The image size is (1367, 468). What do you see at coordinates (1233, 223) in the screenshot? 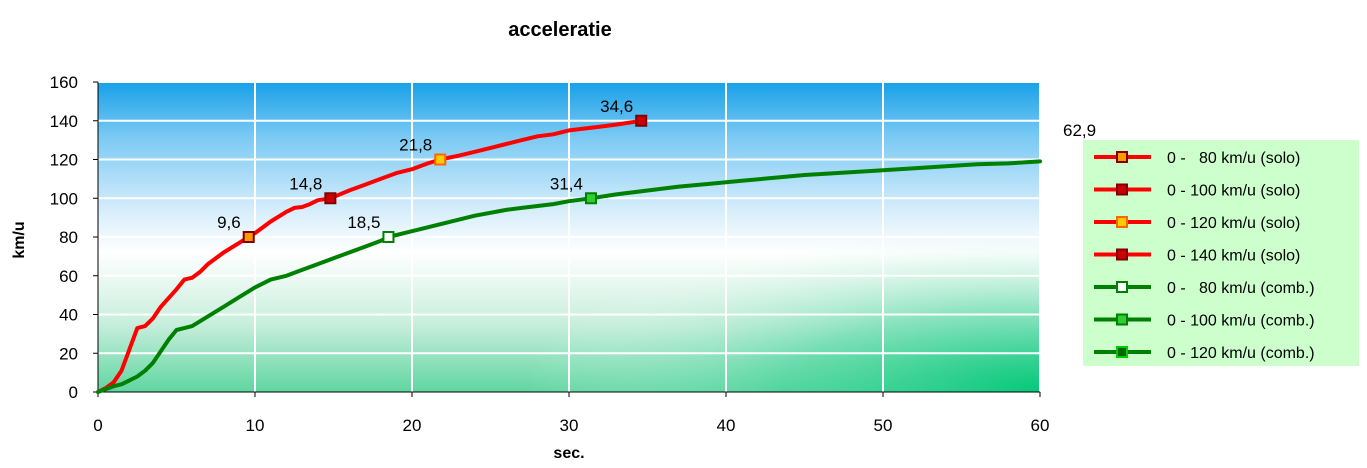
I see `legend-label: 0 - 120 km/u (solo)` at bounding box center [1233, 223].